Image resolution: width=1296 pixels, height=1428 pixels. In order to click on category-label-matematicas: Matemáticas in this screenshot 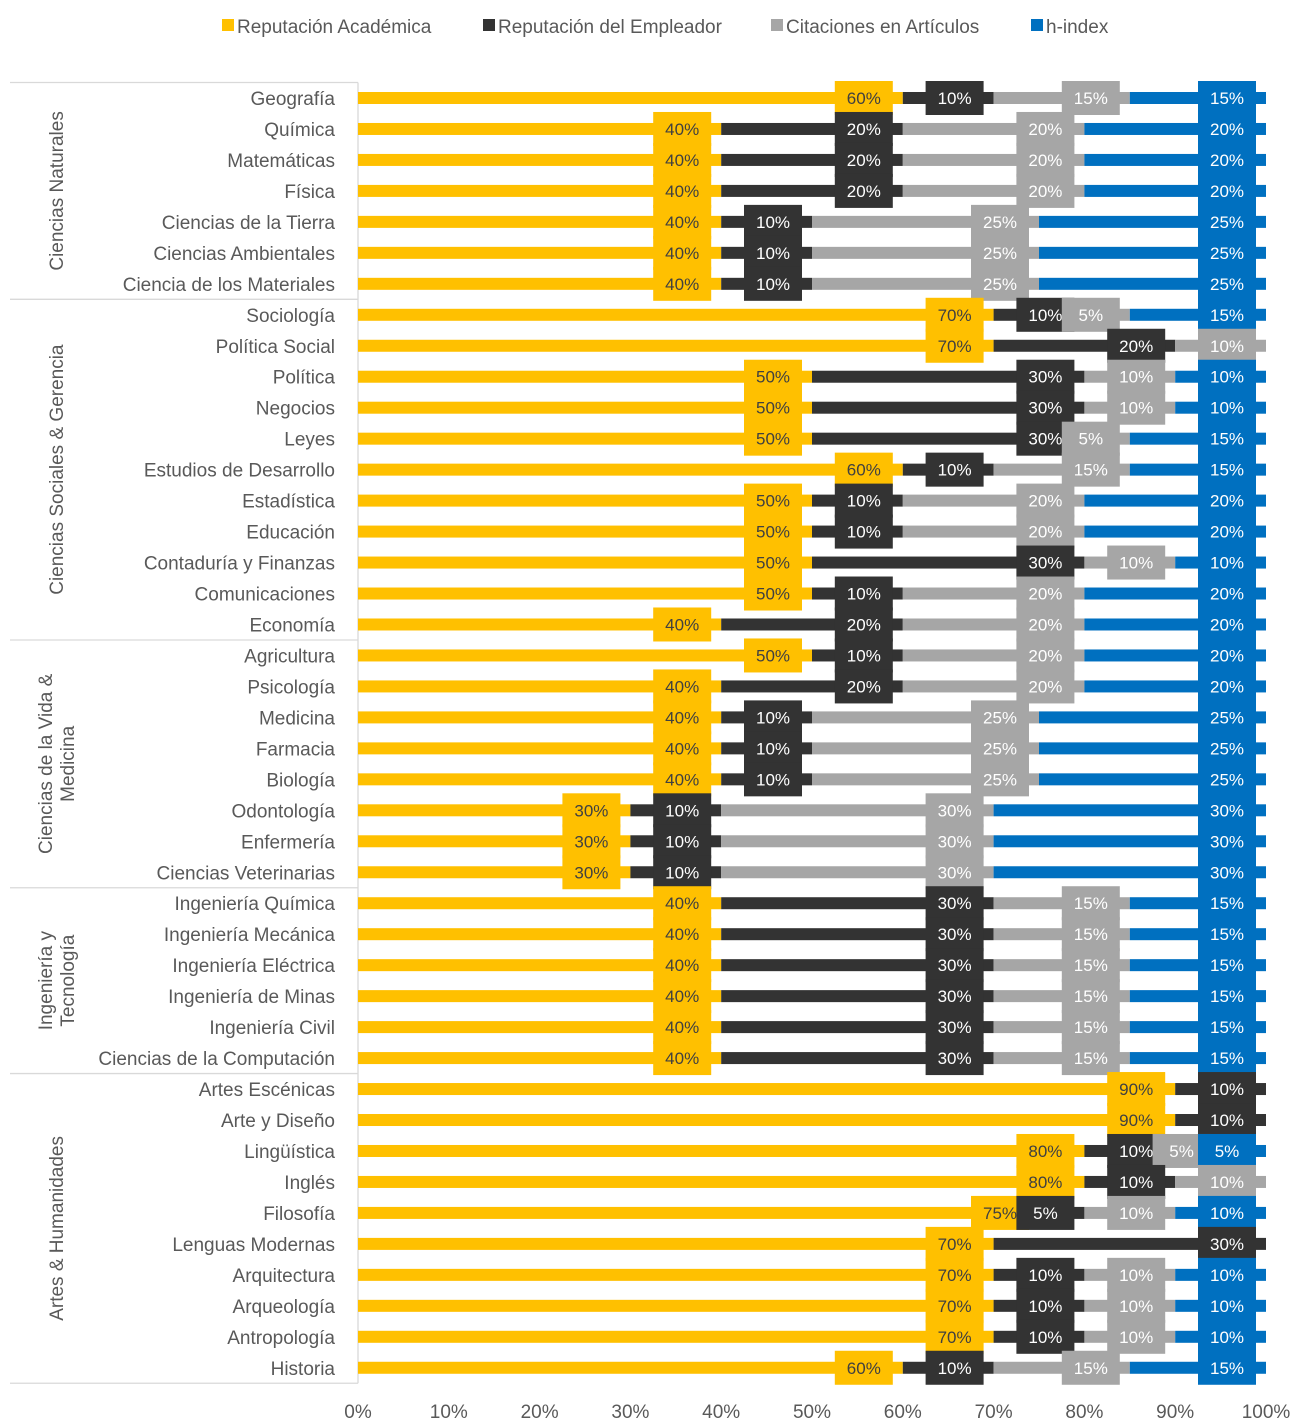, I will do `click(281, 161)`.